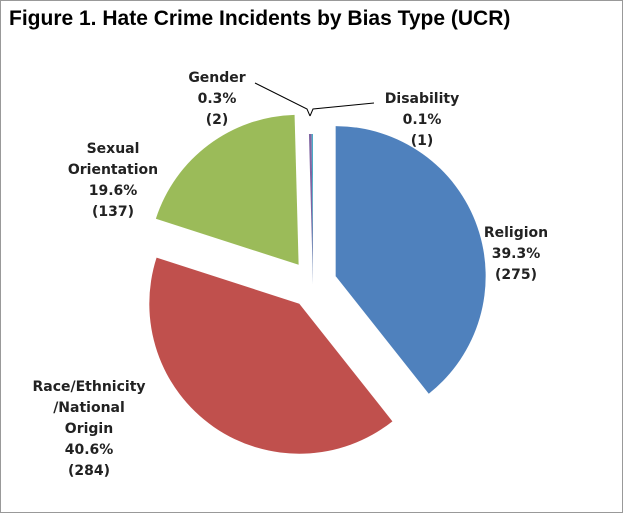  I want to click on leader-line-disability, so click(342, 109).